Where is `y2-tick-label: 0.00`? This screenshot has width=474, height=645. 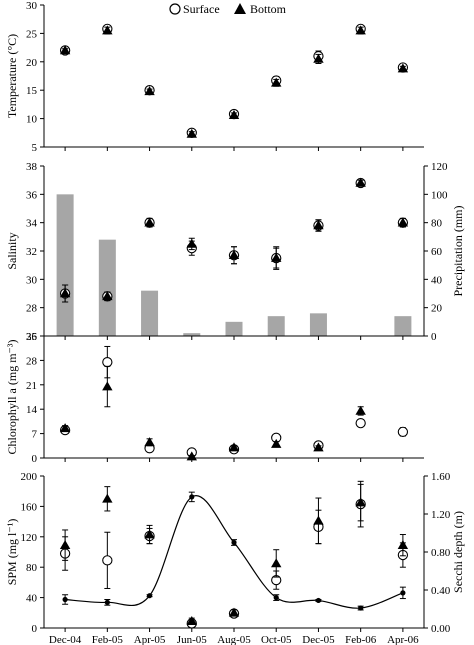 y2-tick-label: 0.00 is located at coordinates (441, 629).